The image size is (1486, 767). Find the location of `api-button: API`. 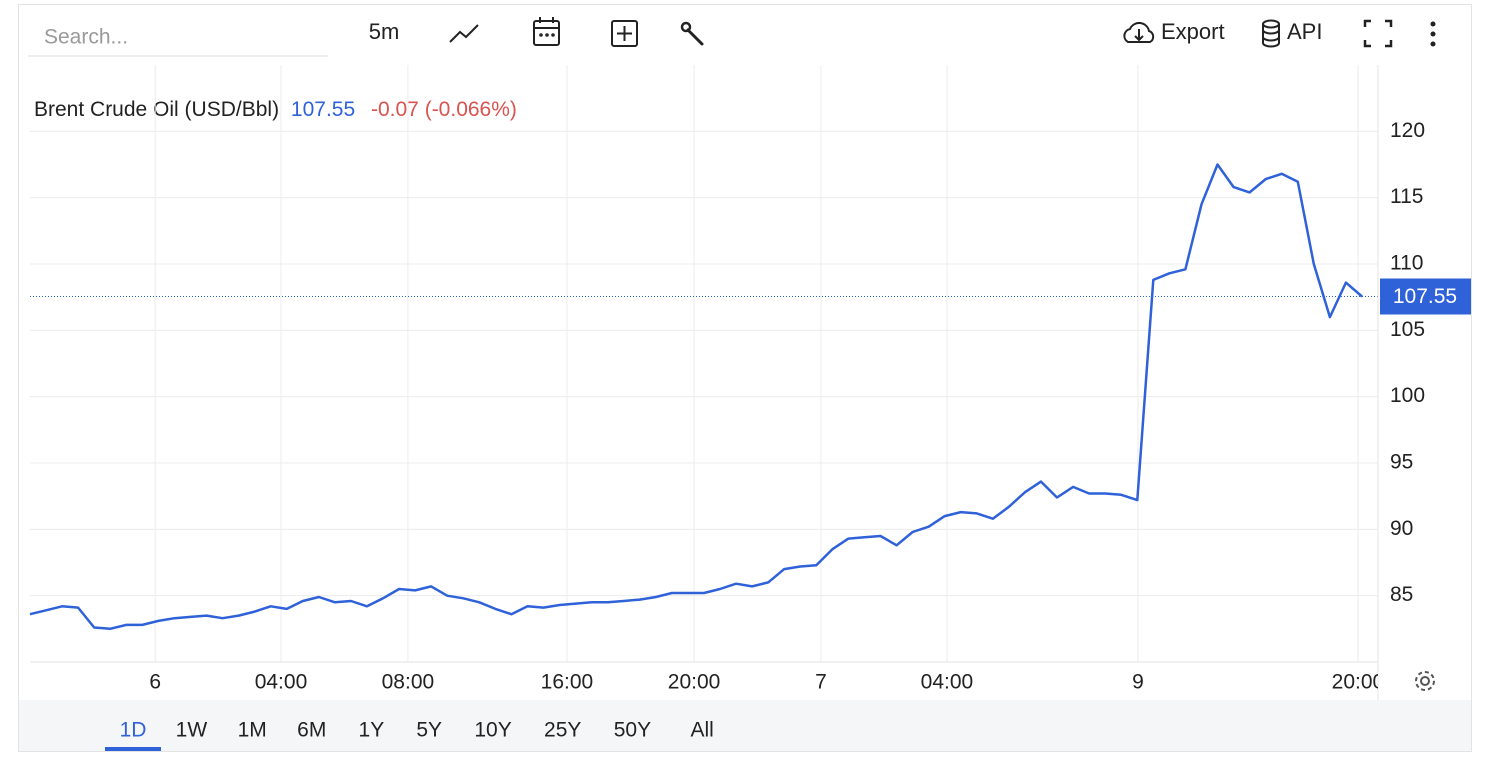

api-button: API is located at coordinates (1304, 31).